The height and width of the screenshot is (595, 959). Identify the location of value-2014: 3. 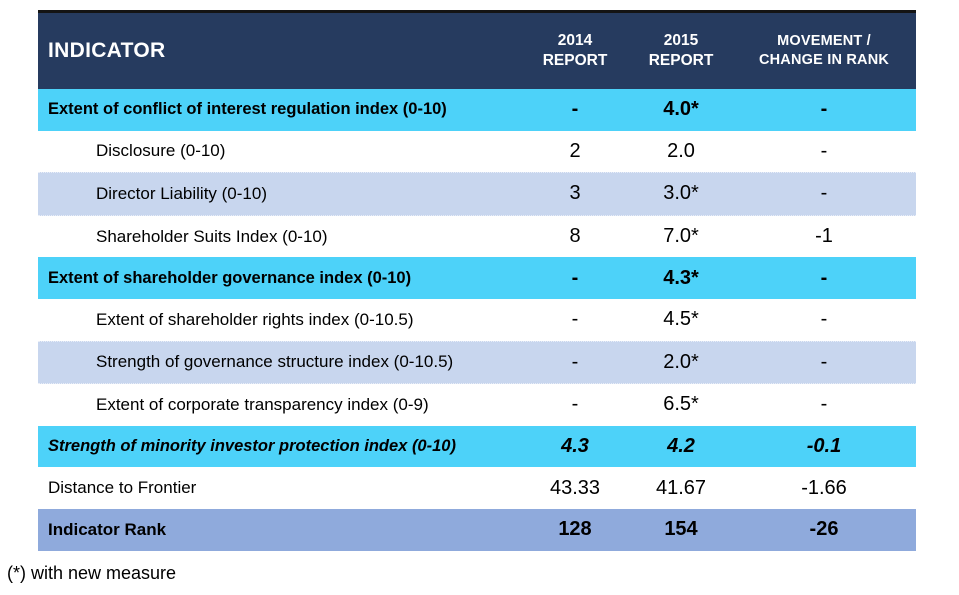
(575, 193).